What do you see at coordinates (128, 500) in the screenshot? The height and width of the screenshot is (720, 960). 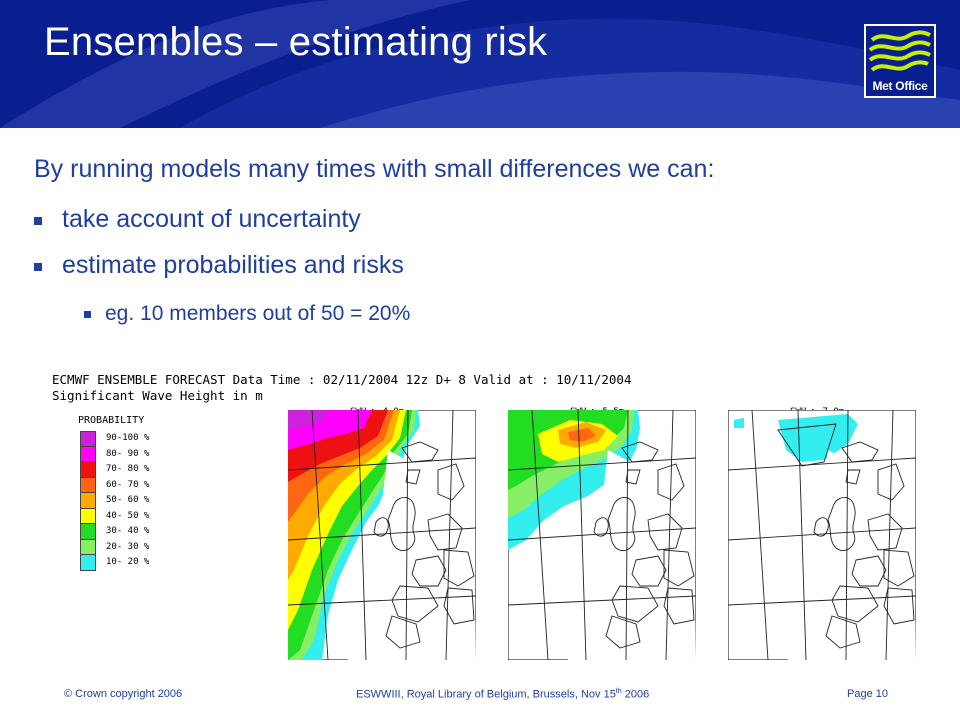 I see `legend-label: 50- 60 %` at bounding box center [128, 500].